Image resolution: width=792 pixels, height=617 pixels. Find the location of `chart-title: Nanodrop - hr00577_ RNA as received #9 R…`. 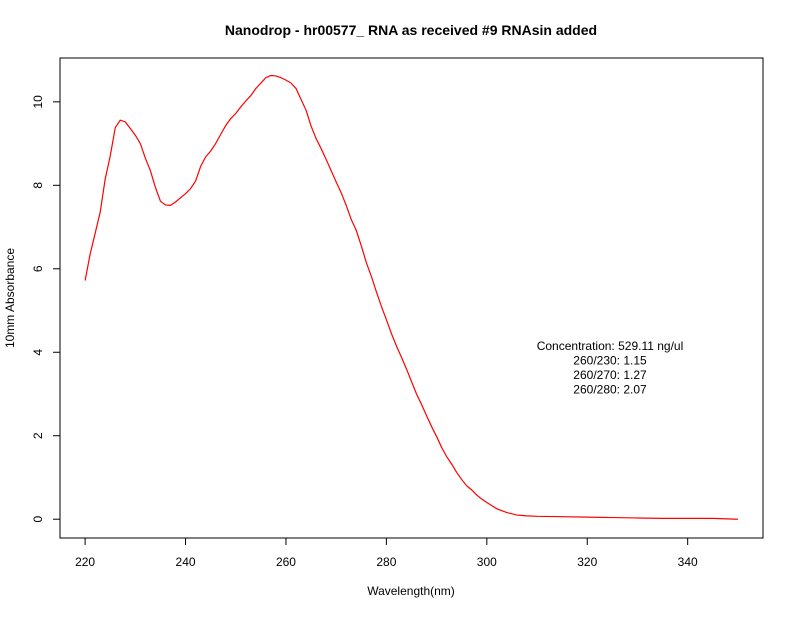

chart-title: Nanodrop - hr00577_ RNA as received #9 R… is located at coordinates (411, 30).